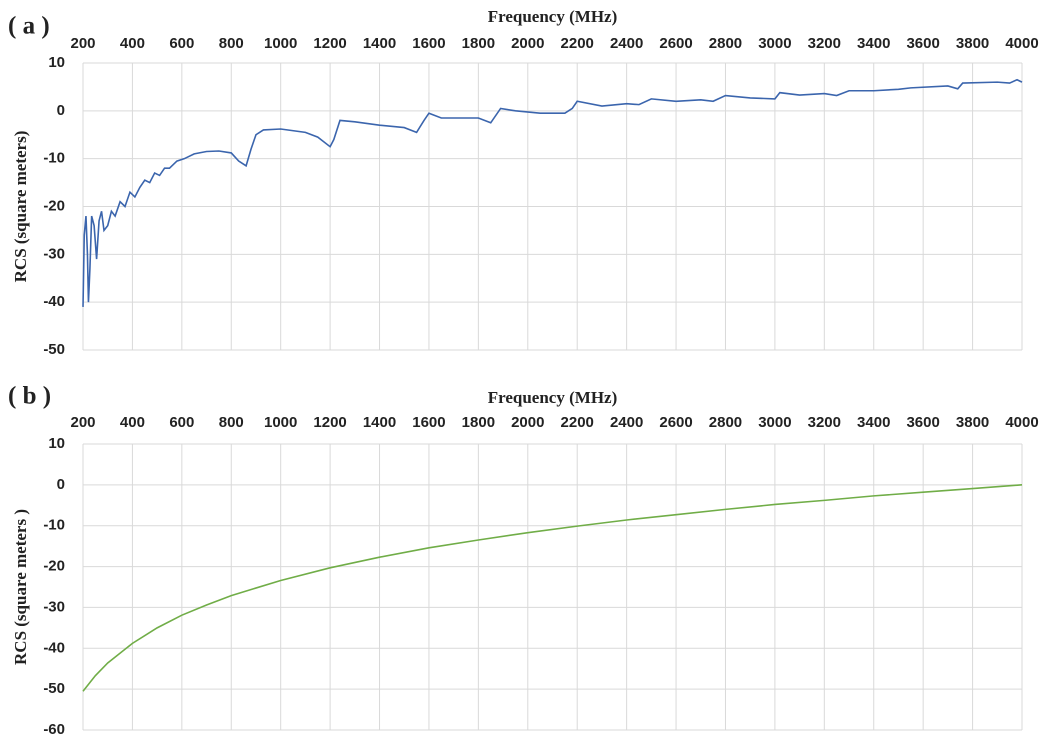  I want to click on y-axis-title: RCS (square meters), so click(20, 207).